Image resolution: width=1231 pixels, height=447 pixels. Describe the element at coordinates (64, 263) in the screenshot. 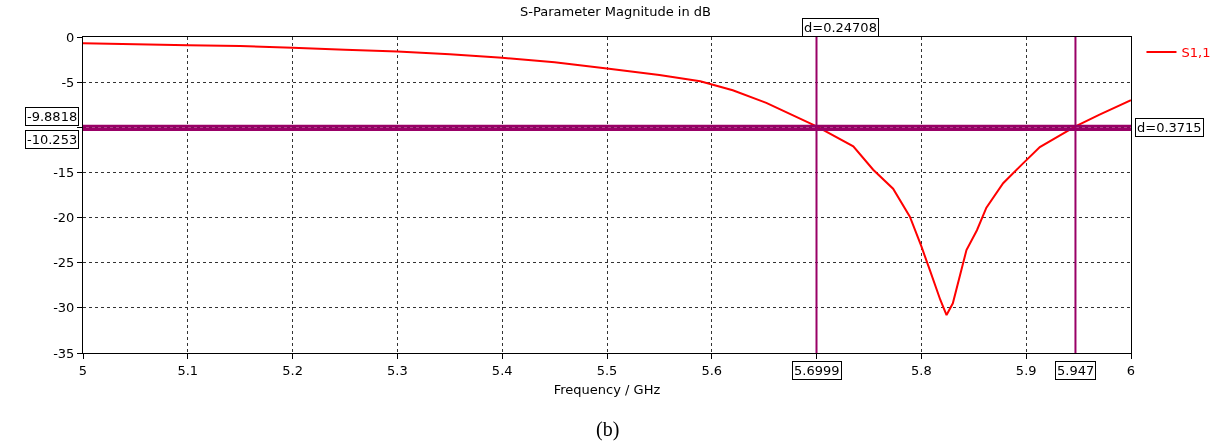

I see `y-tick-label: -25` at that location.